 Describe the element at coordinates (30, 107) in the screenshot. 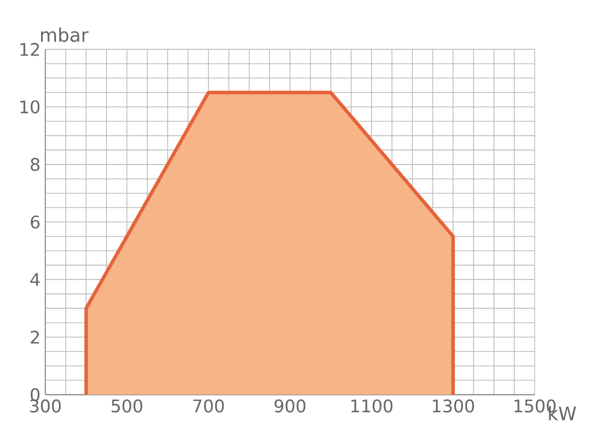

I see `y-tick-label: 10` at that location.